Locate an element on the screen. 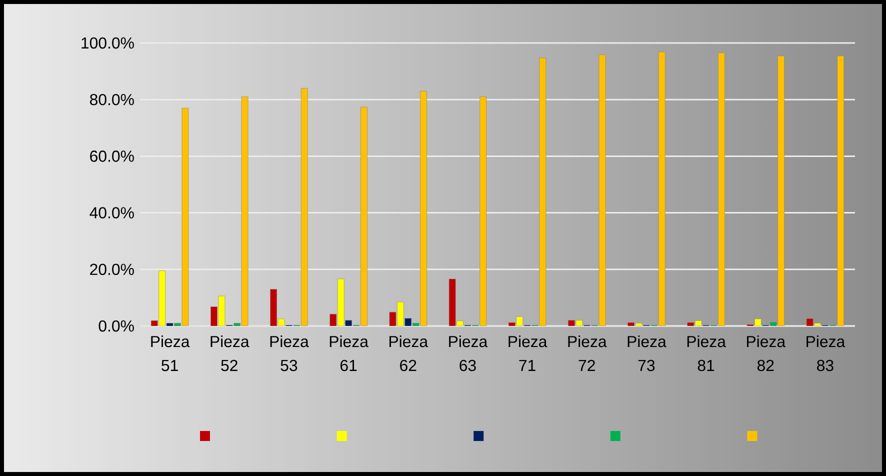 This screenshot has width=886, height=476. x-tick-label: Pieza 63 is located at coordinates (468, 354).